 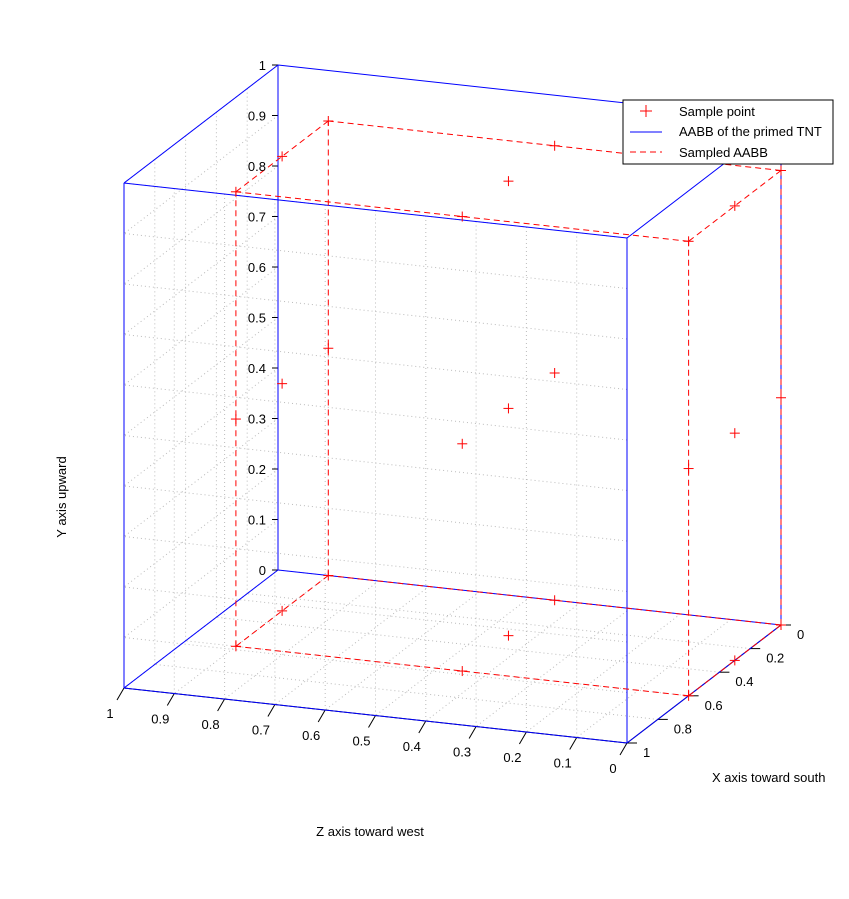 I want to click on z-tick-label: 0.3, so click(x=462, y=752).